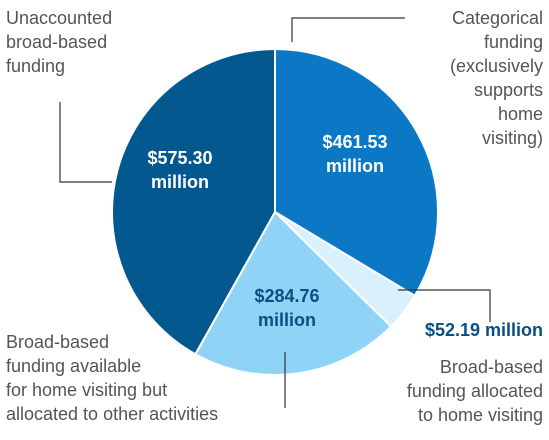 The width and height of the screenshot is (549, 440). I want to click on value-label: $461.53 million, so click(355, 154).